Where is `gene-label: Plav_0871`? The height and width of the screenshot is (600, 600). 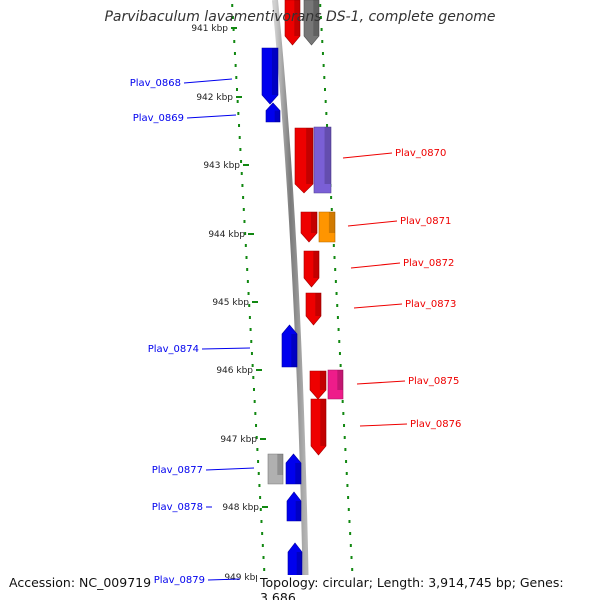 gene-label: Plav_0871 is located at coordinates (425, 221).